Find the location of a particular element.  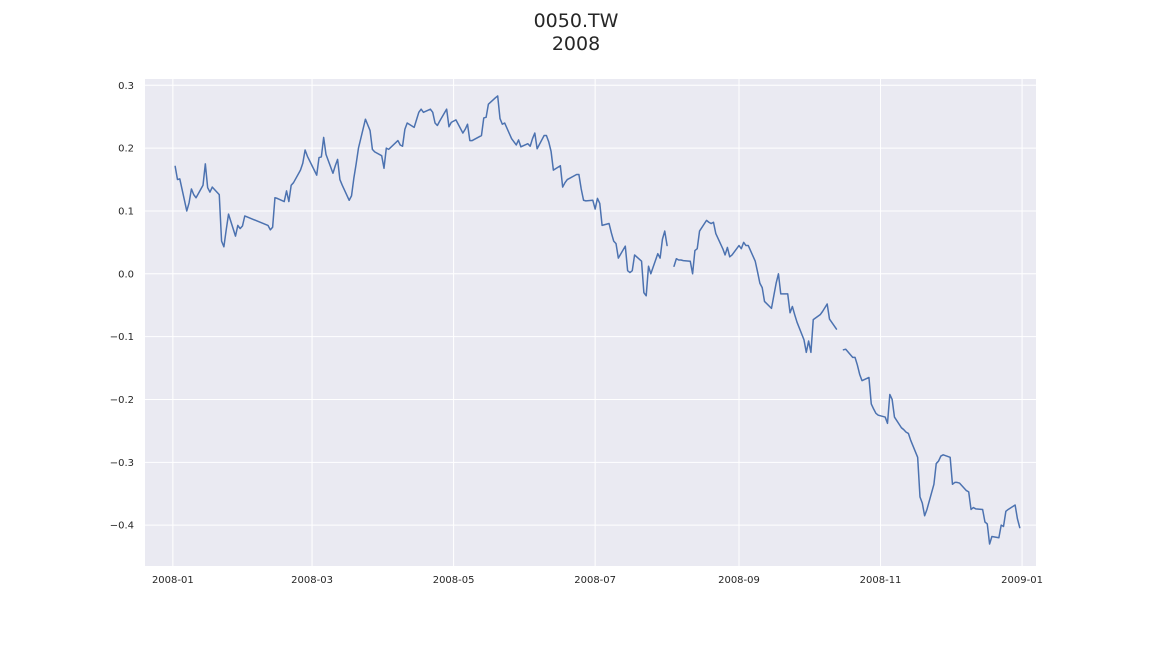

x-tick-label: 2008-07 is located at coordinates (595, 580).